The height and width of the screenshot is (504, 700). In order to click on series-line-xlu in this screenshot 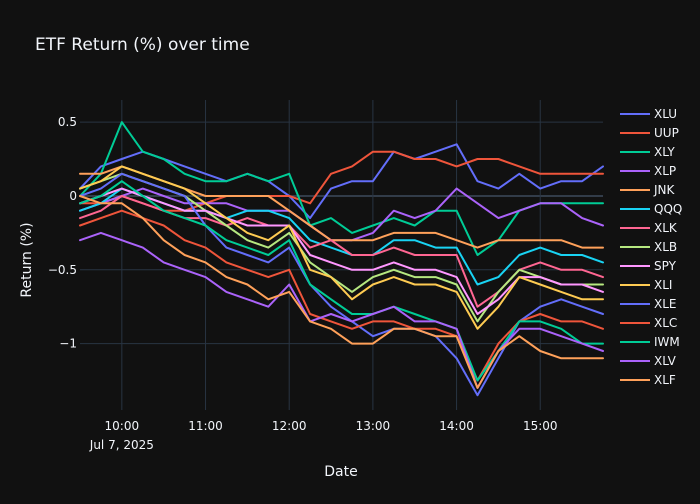, I will do `click(341, 181)`.